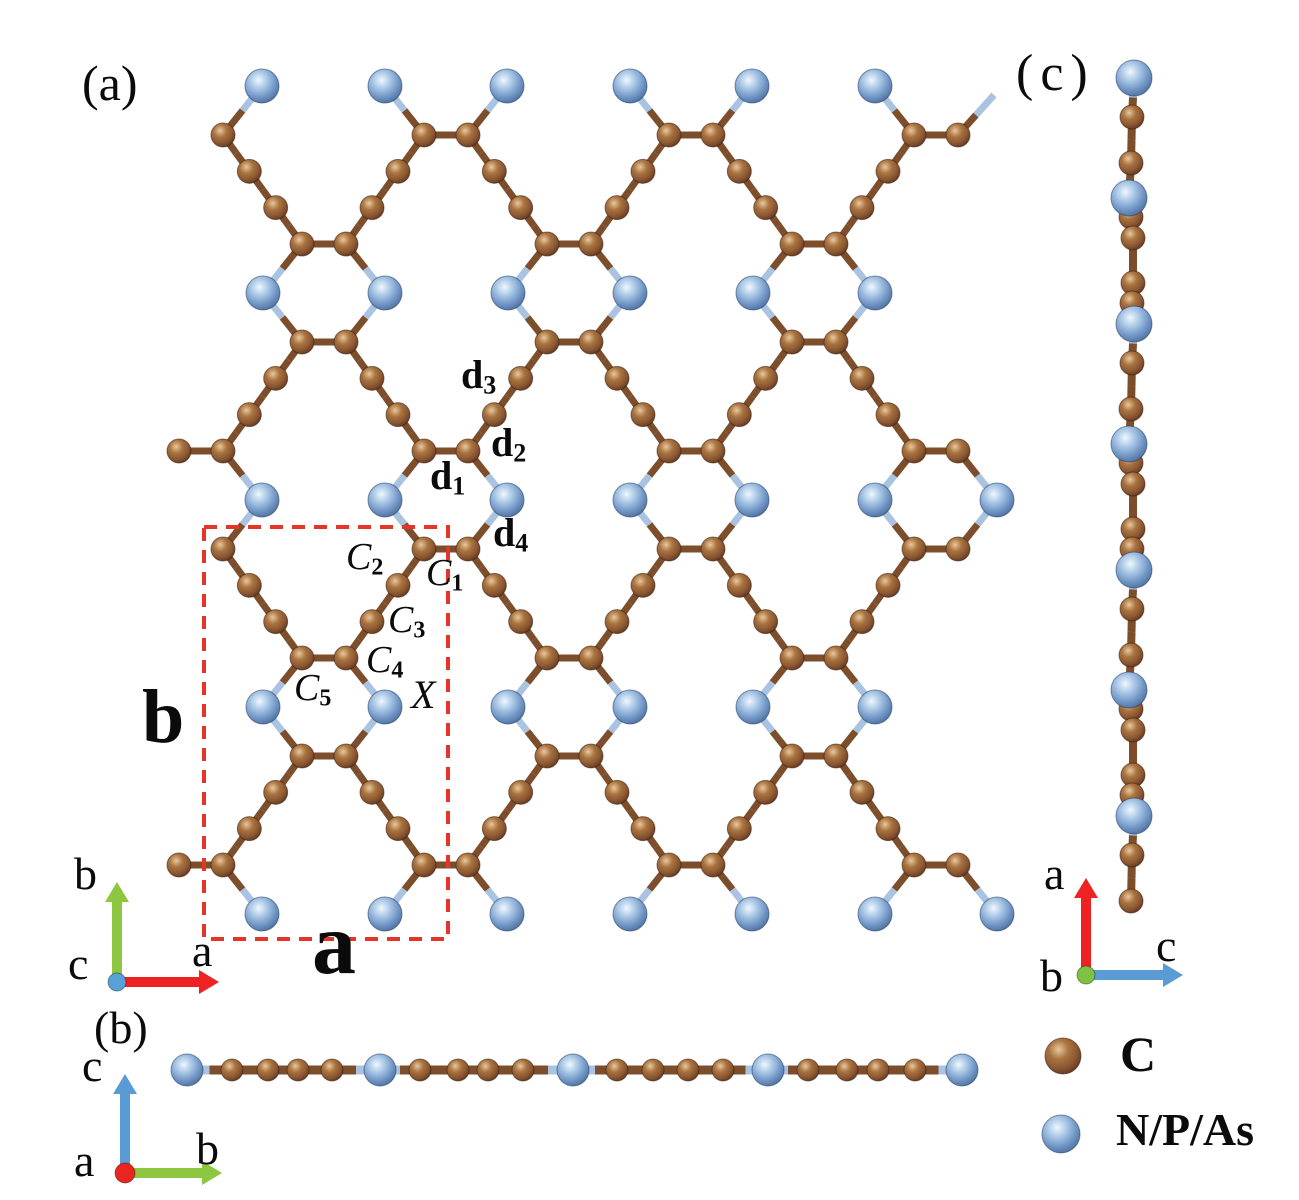 Image resolution: width=1299 pixels, height=1200 pixels. What do you see at coordinates (511, 534) in the screenshot?
I see `bond-label-d4: d4` at bounding box center [511, 534].